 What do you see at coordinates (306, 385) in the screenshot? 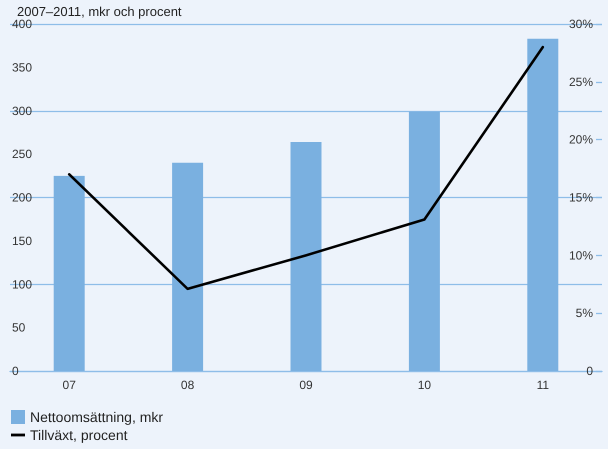
I see `x-tick-label: 09` at bounding box center [306, 385].